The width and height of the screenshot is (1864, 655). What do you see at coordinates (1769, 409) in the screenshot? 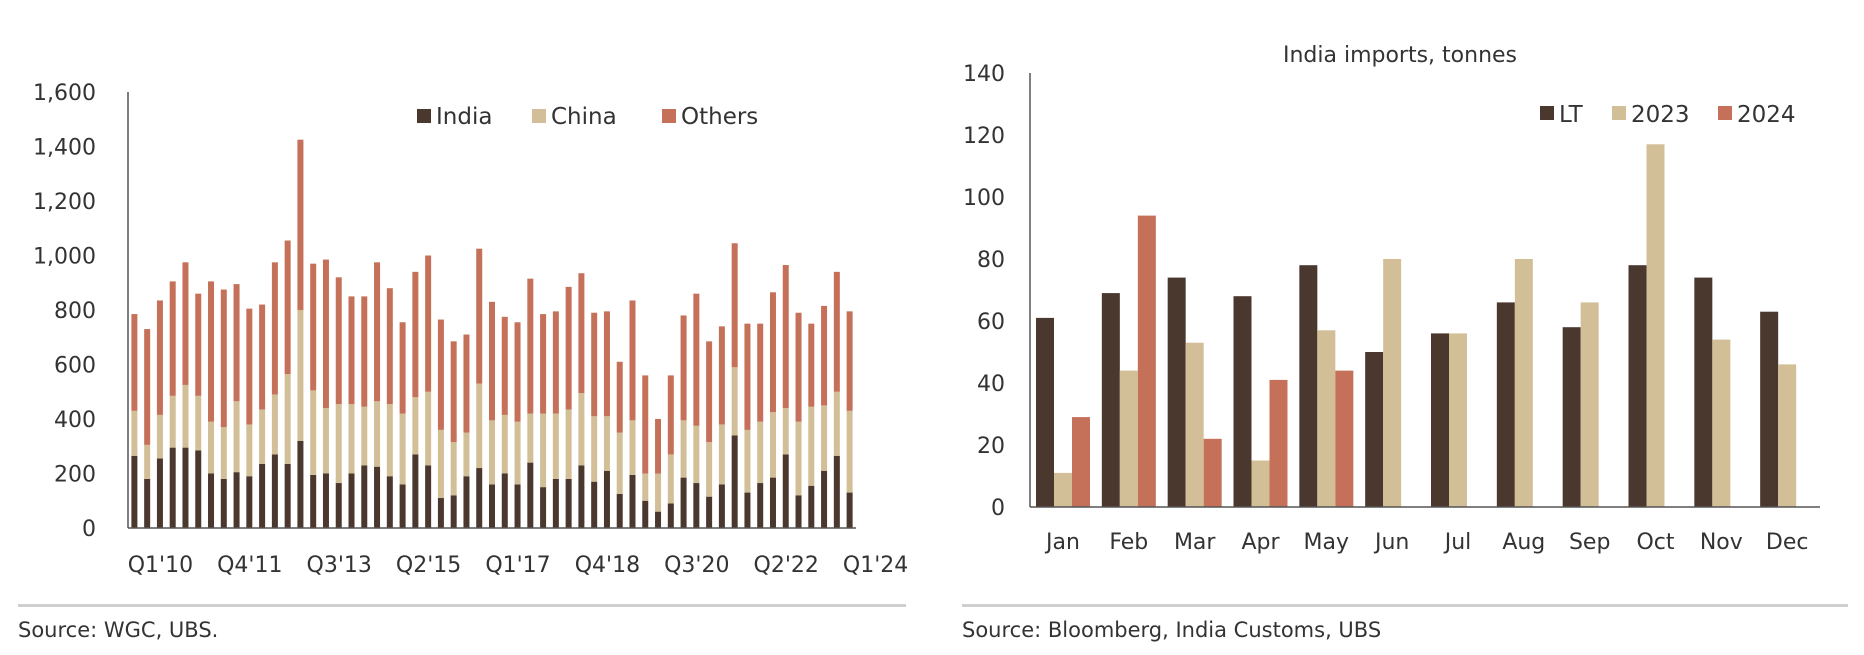
I see `bar-lt-dec` at bounding box center [1769, 409].